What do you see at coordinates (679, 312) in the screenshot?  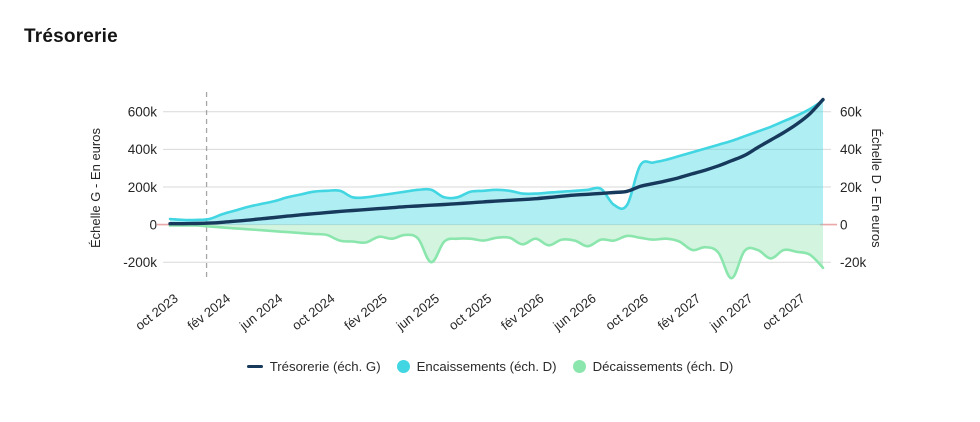 I see `x-axis-tick-label: fév 2027` at bounding box center [679, 312].